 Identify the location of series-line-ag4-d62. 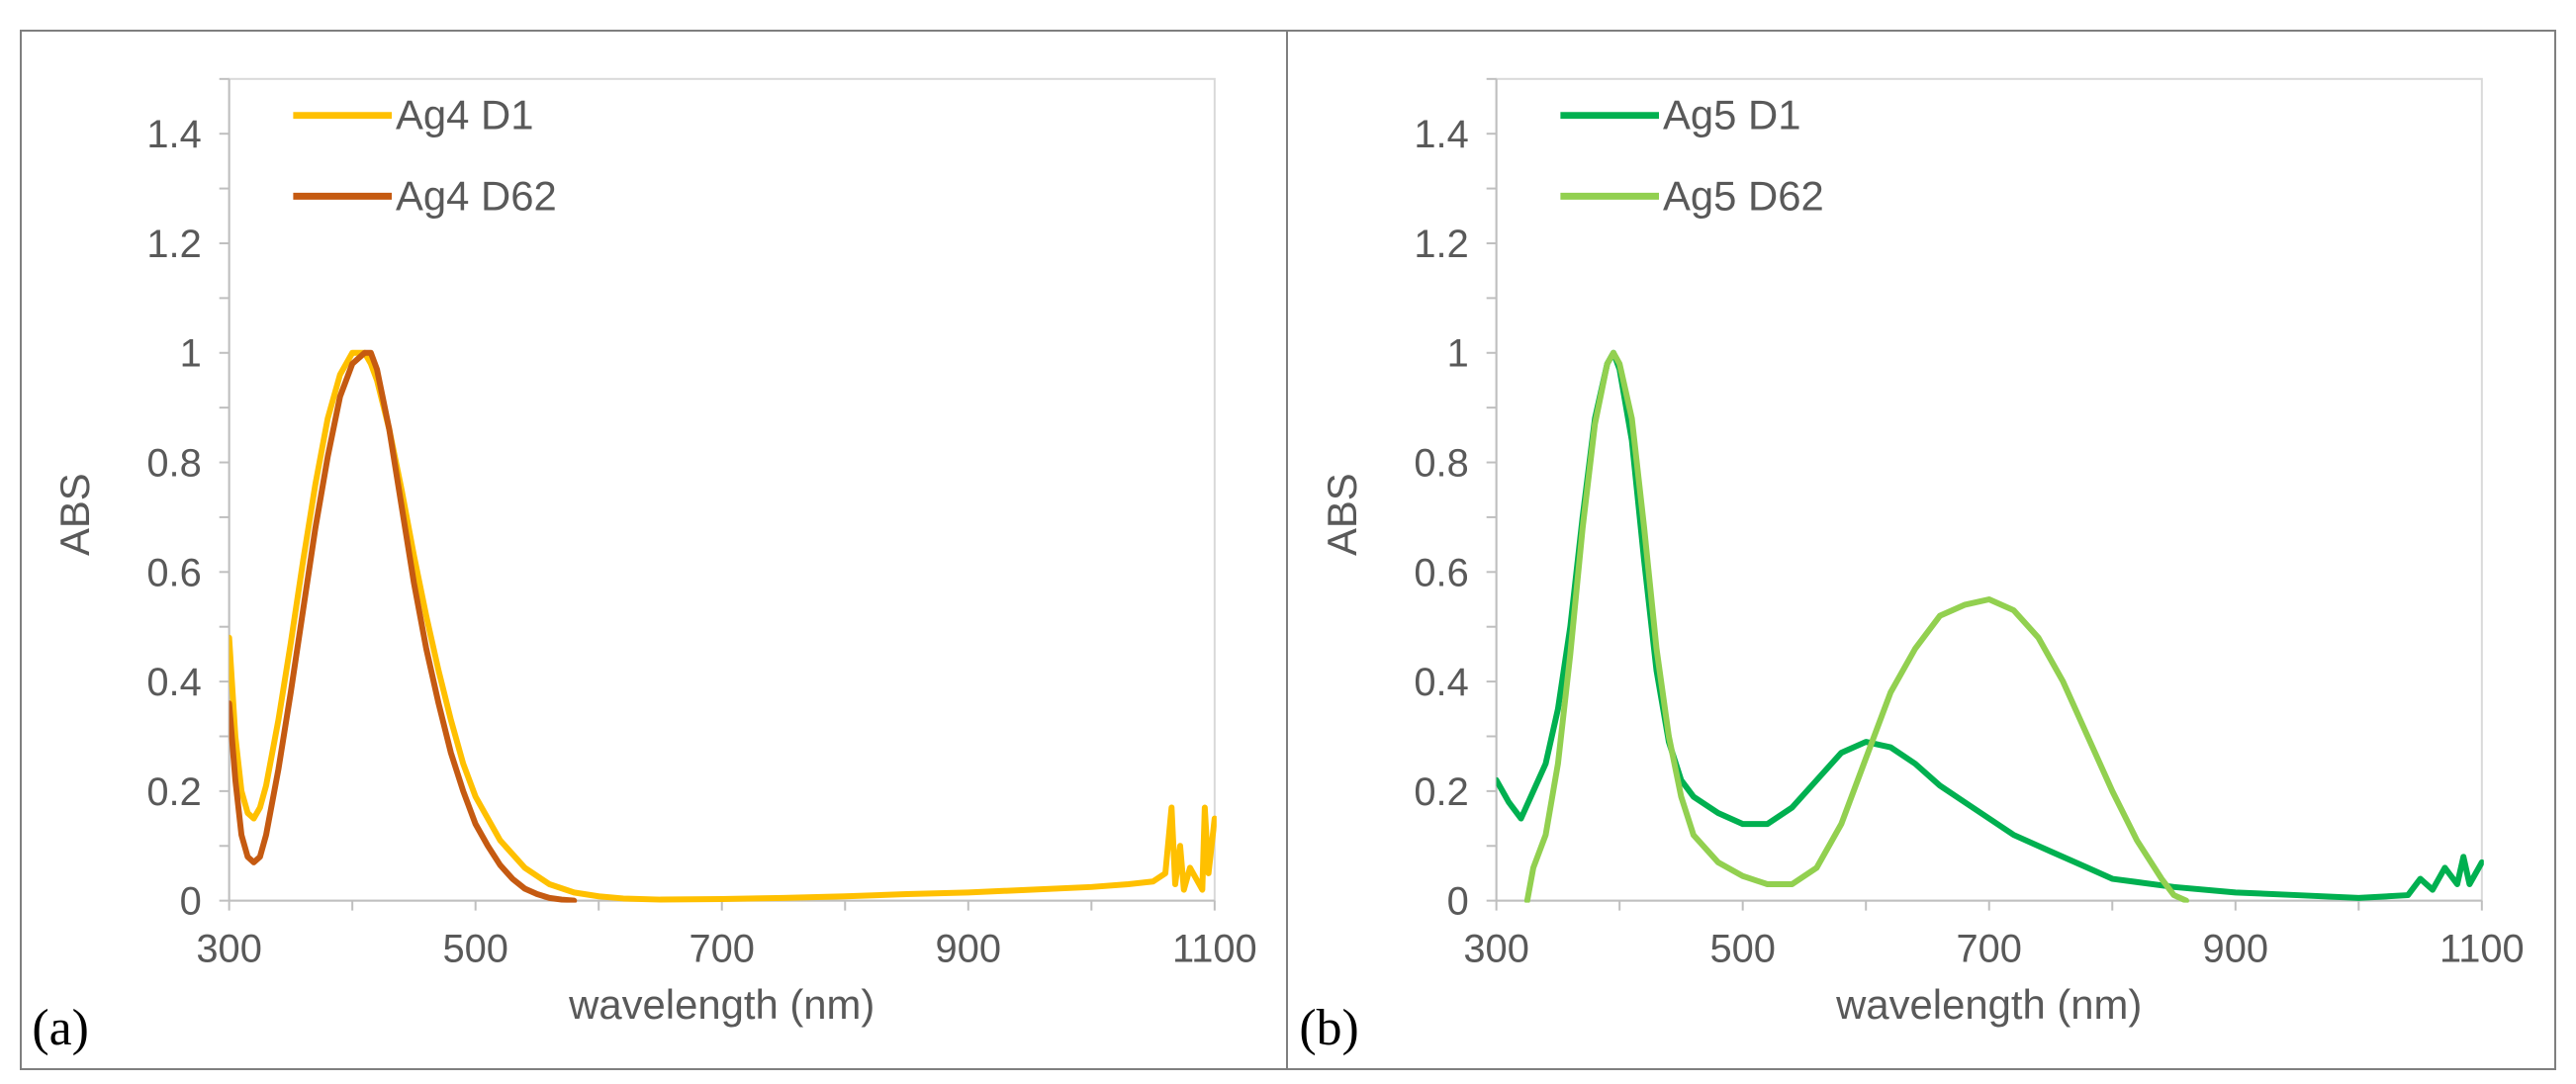
(404, 626).